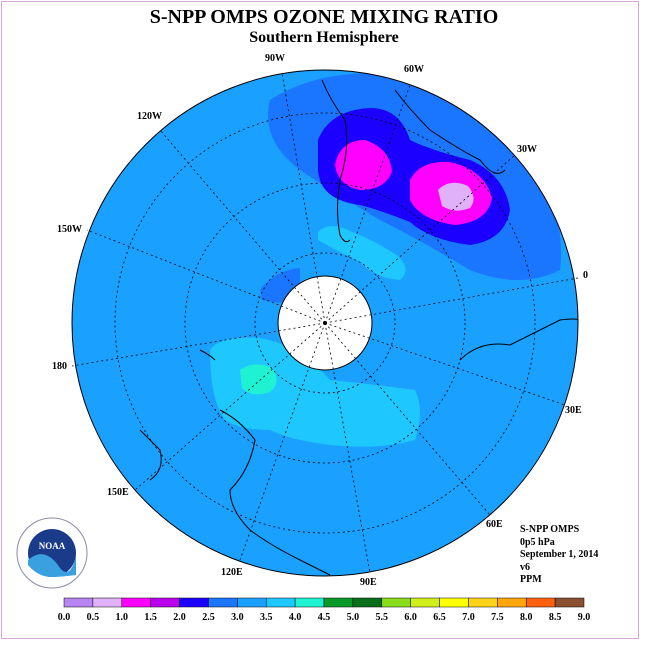  Describe the element at coordinates (258, 379) in the screenshot. I see `contour-3p5` at that location.